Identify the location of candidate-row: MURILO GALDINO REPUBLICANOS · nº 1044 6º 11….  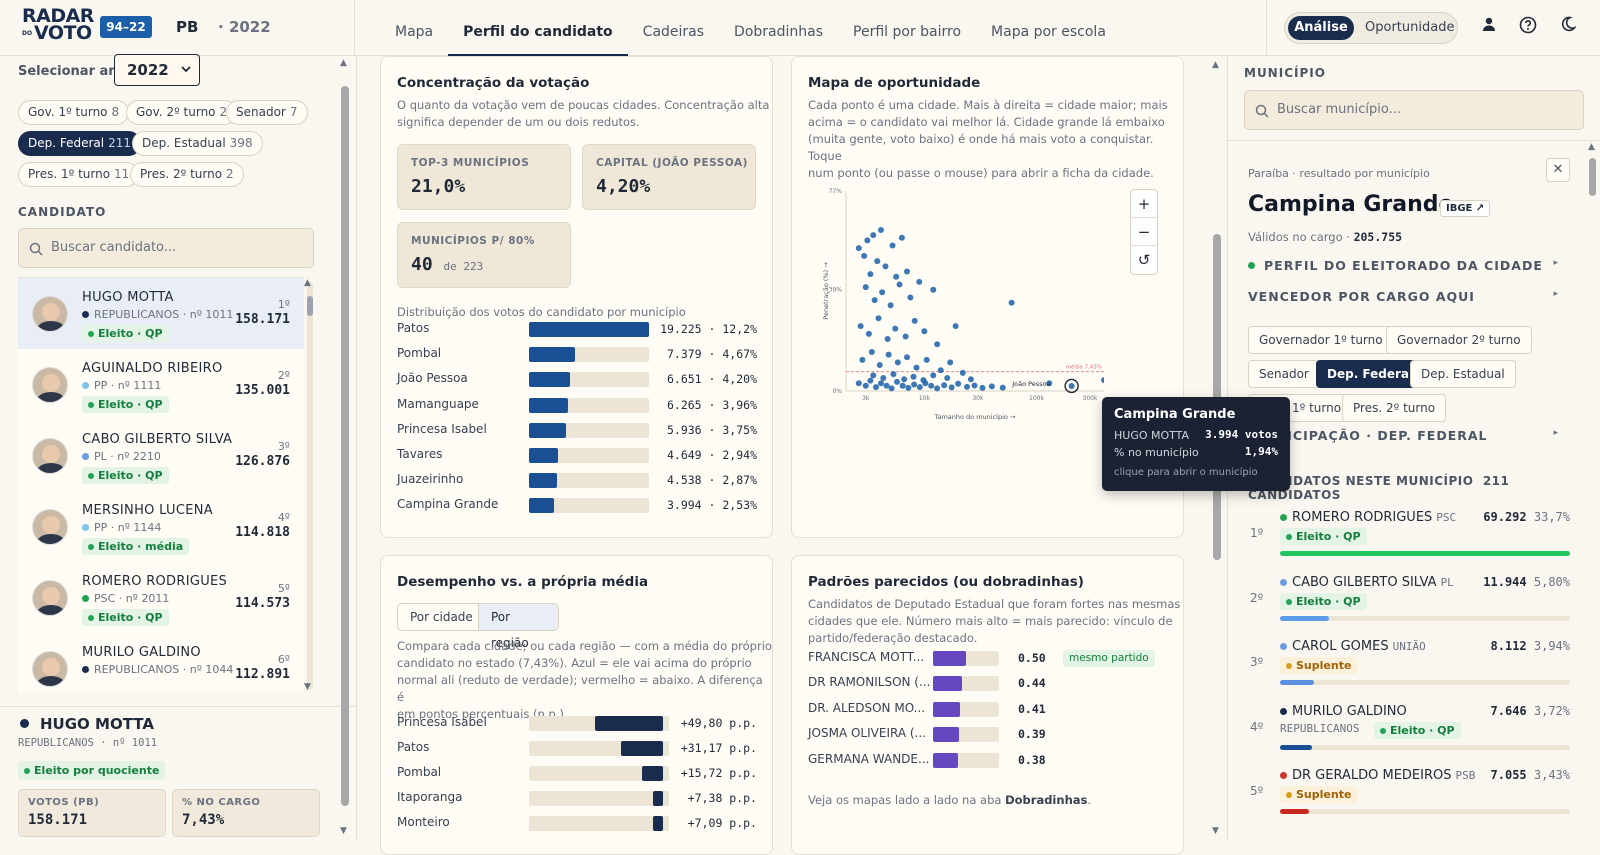
(161, 663).